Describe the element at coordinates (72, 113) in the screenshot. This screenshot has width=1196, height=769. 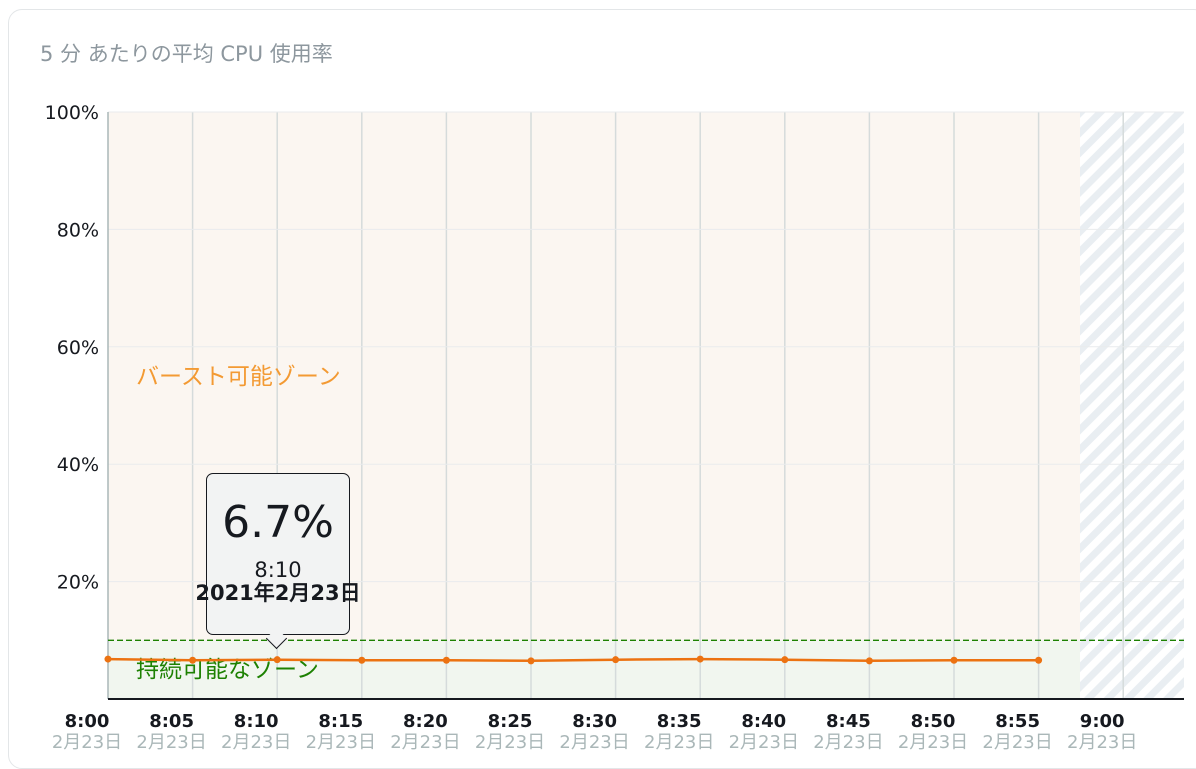
I see `y-tick-label: 100%` at that location.